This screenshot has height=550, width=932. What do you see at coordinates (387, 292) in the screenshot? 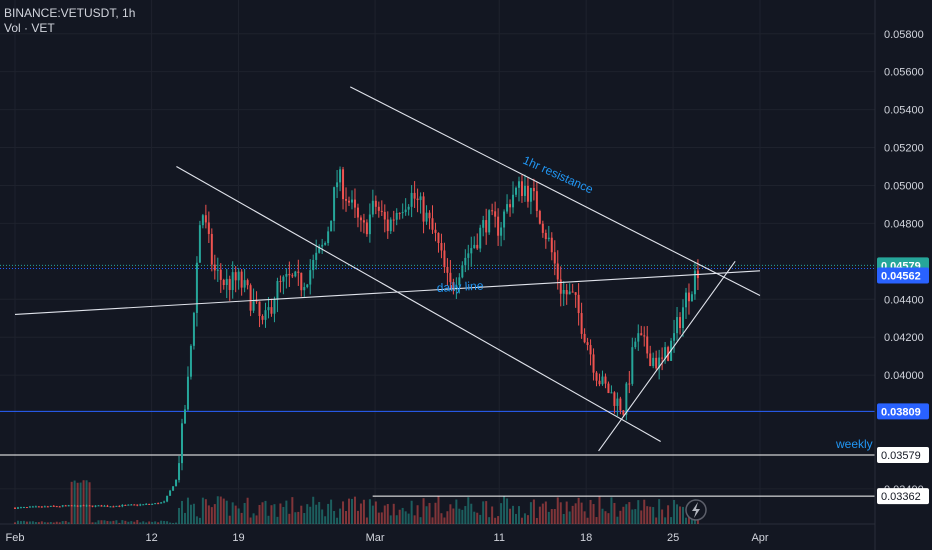
I see `trendline` at bounding box center [387, 292].